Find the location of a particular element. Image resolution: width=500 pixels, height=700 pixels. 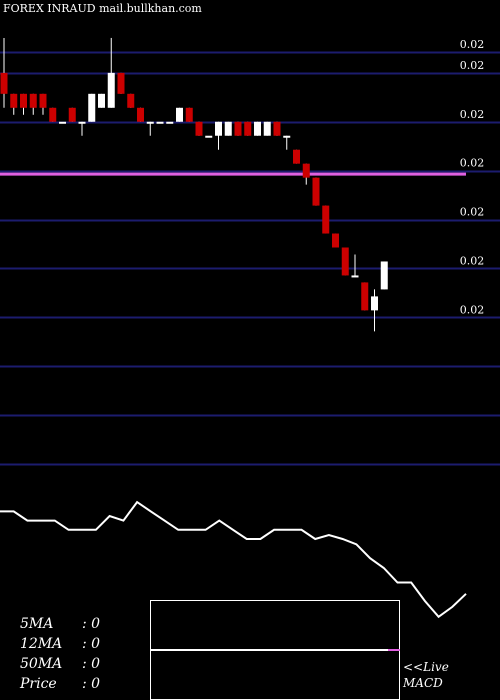

macd-live-label: <<Live is located at coordinates (426, 667).